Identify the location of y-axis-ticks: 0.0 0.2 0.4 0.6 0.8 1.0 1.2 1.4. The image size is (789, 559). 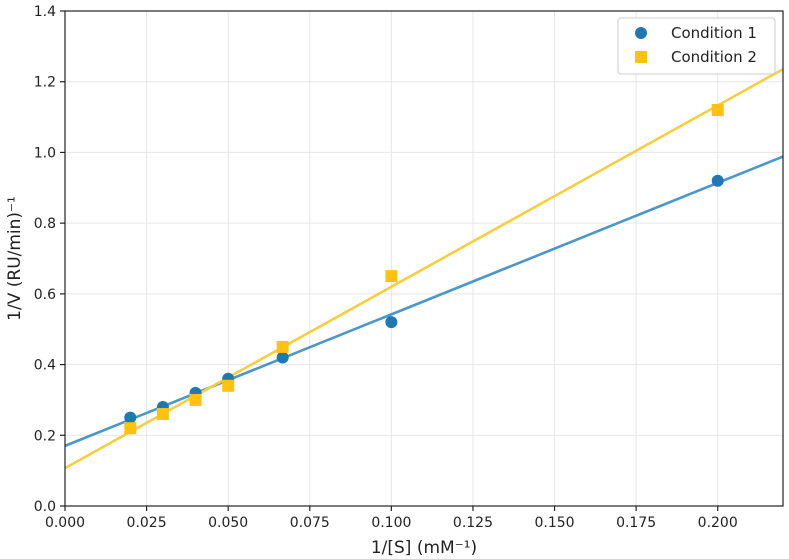
(49, 259).